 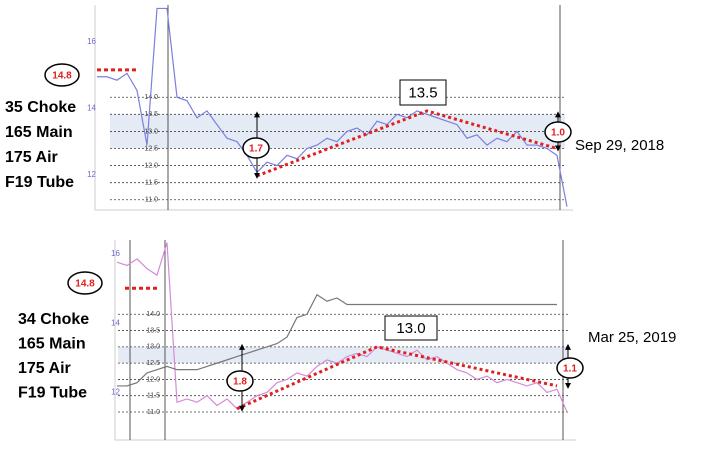 I want to click on gap-label: 1.8, so click(x=240, y=382).